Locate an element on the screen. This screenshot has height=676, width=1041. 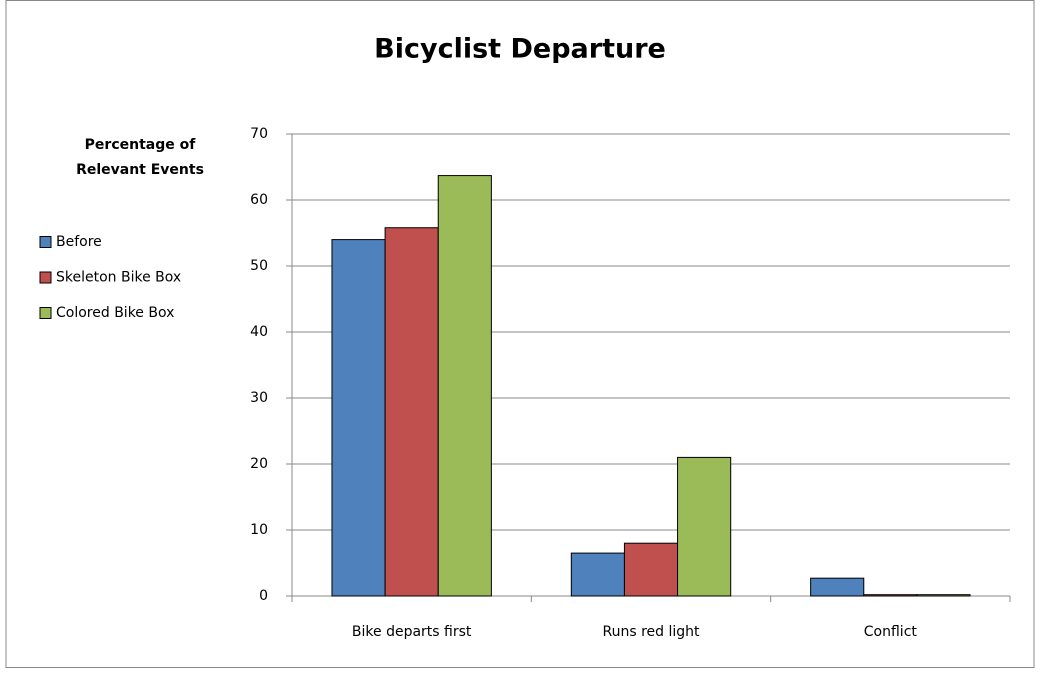
x-tick-label: Bike departs first is located at coordinates (412, 632).